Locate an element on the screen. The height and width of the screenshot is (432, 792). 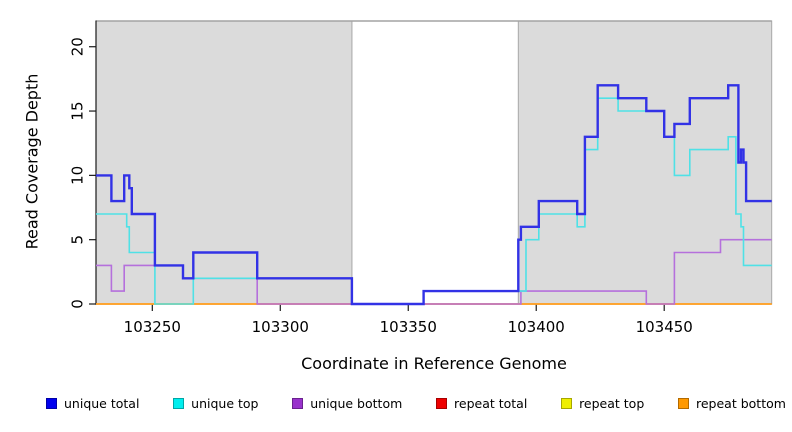
y-tick-label: 15 is located at coordinates (78, 110).